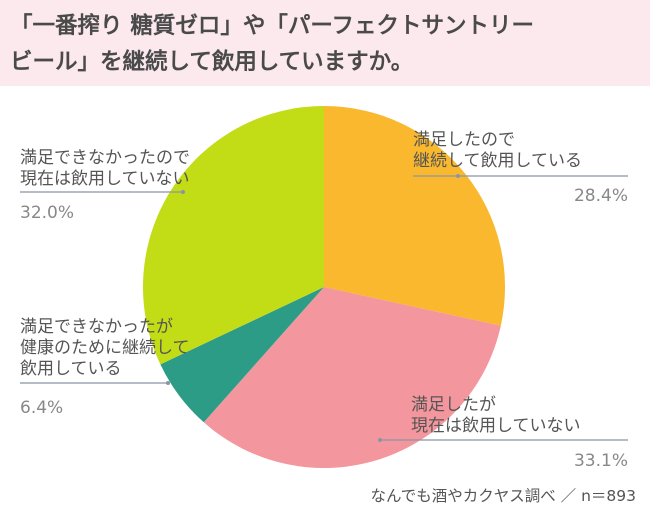 The image size is (650, 511). Describe the element at coordinates (601, 461) in the screenshot. I see `percent-label-satisfied-stopped: 33.1%` at that location.